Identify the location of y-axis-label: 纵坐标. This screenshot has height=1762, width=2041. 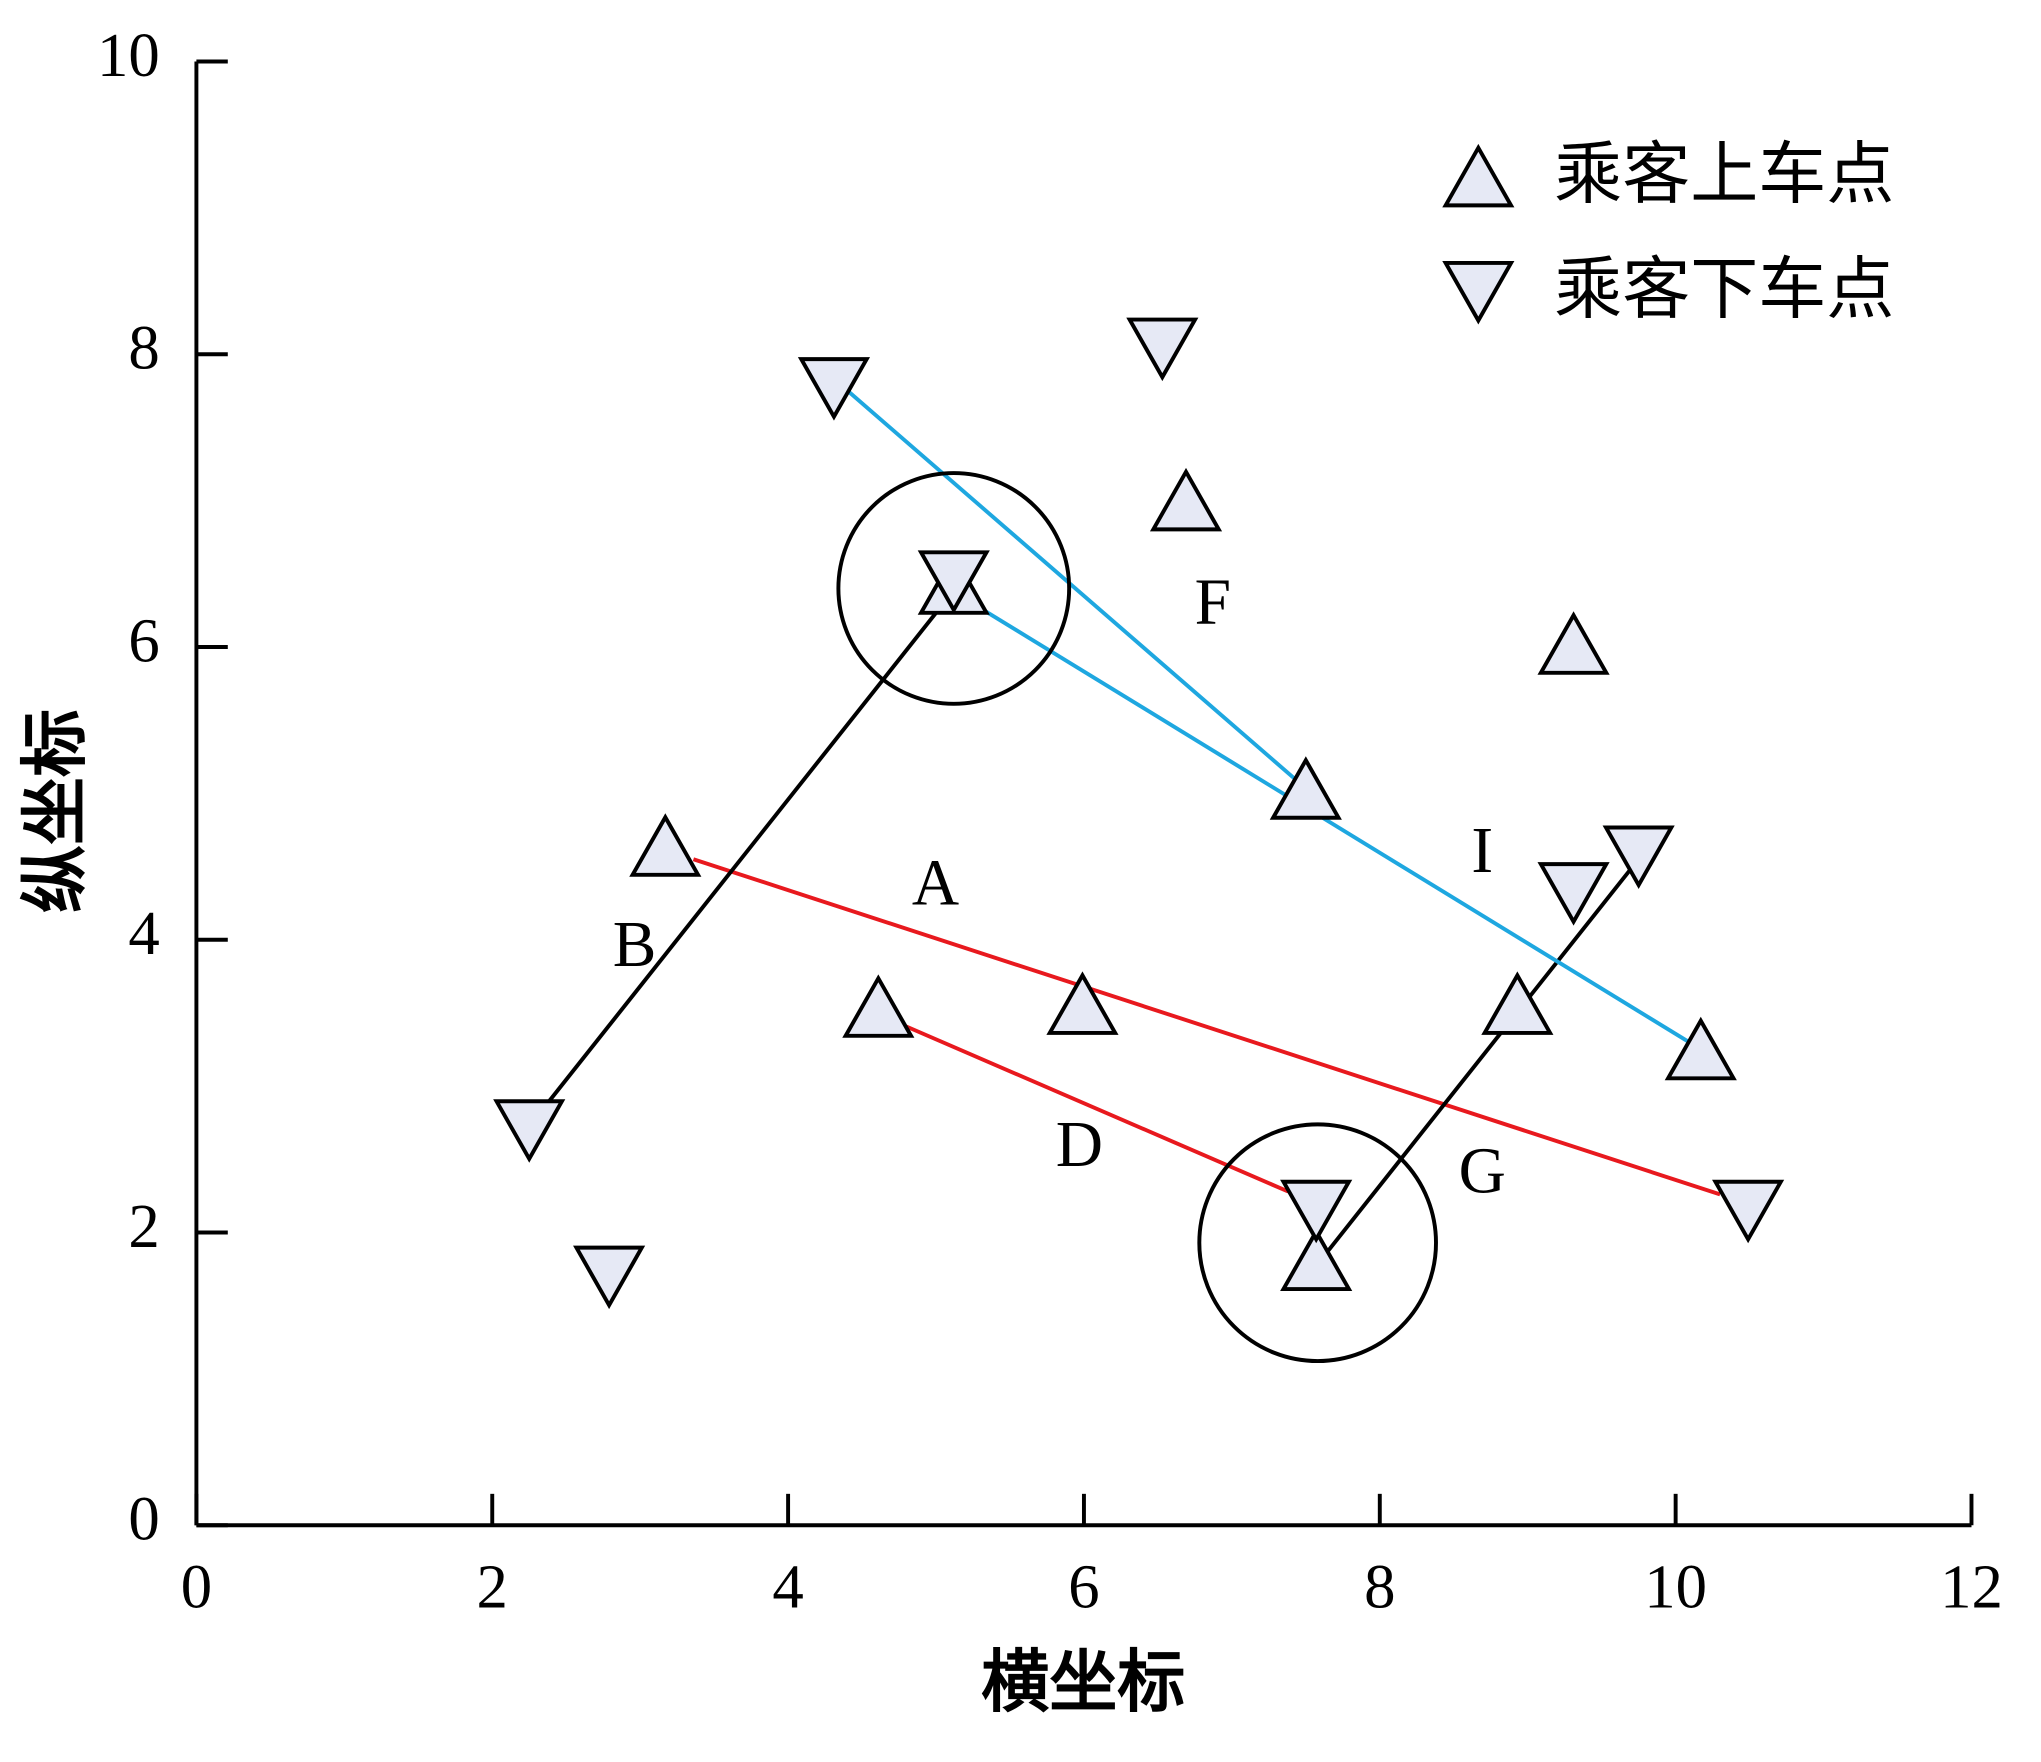
(56, 811).